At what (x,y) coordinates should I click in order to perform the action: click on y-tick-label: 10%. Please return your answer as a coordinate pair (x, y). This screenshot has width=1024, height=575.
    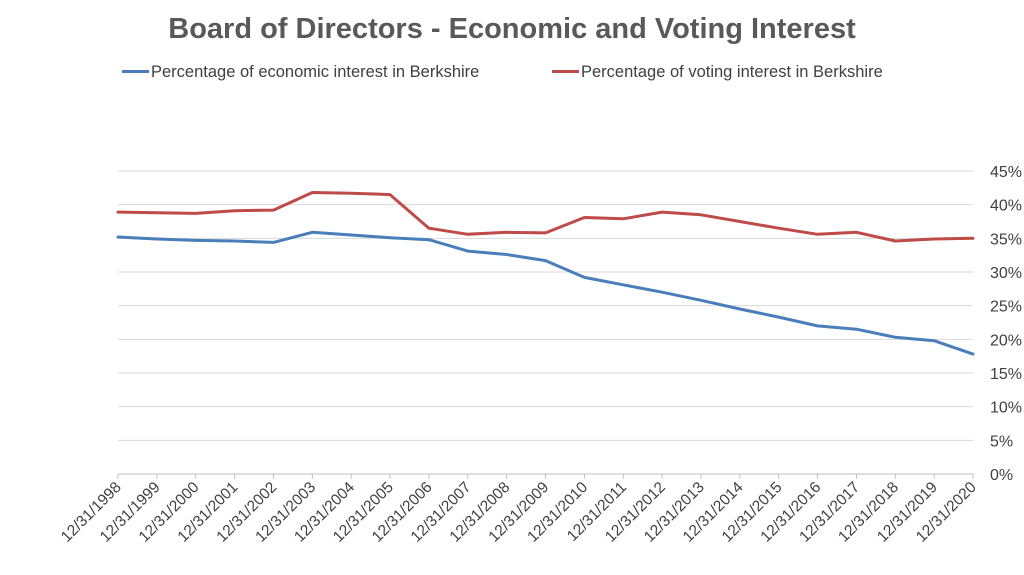
    Looking at the image, I should click on (1006, 408).